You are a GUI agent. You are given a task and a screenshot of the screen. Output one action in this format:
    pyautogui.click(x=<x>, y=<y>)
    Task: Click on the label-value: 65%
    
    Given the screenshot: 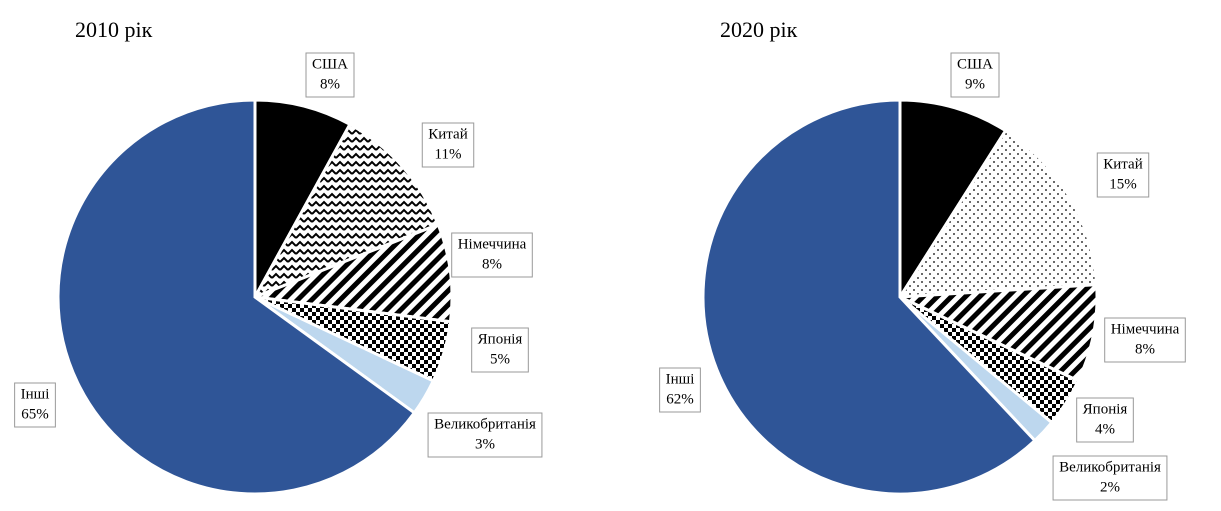 What is the action you would take?
    pyautogui.click(x=35, y=414)
    